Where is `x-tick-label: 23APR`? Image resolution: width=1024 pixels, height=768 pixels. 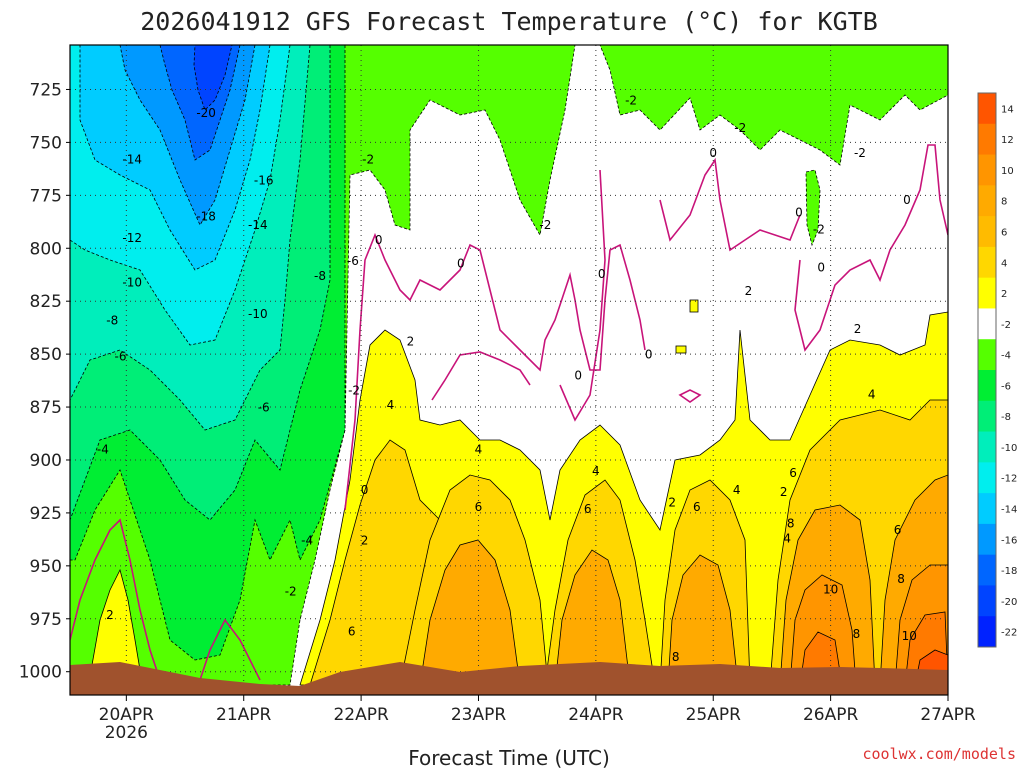
x-tick-label: 23APR is located at coordinates (479, 715).